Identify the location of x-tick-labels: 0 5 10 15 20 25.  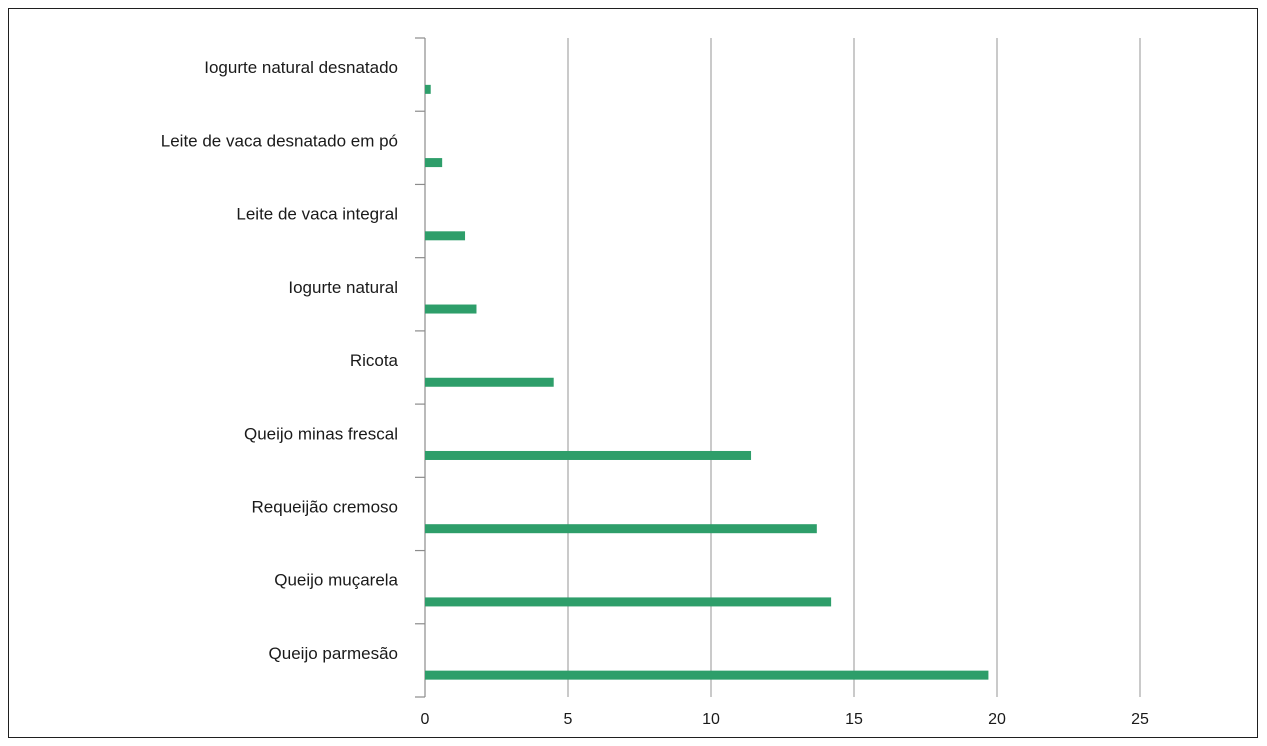
(785, 719).